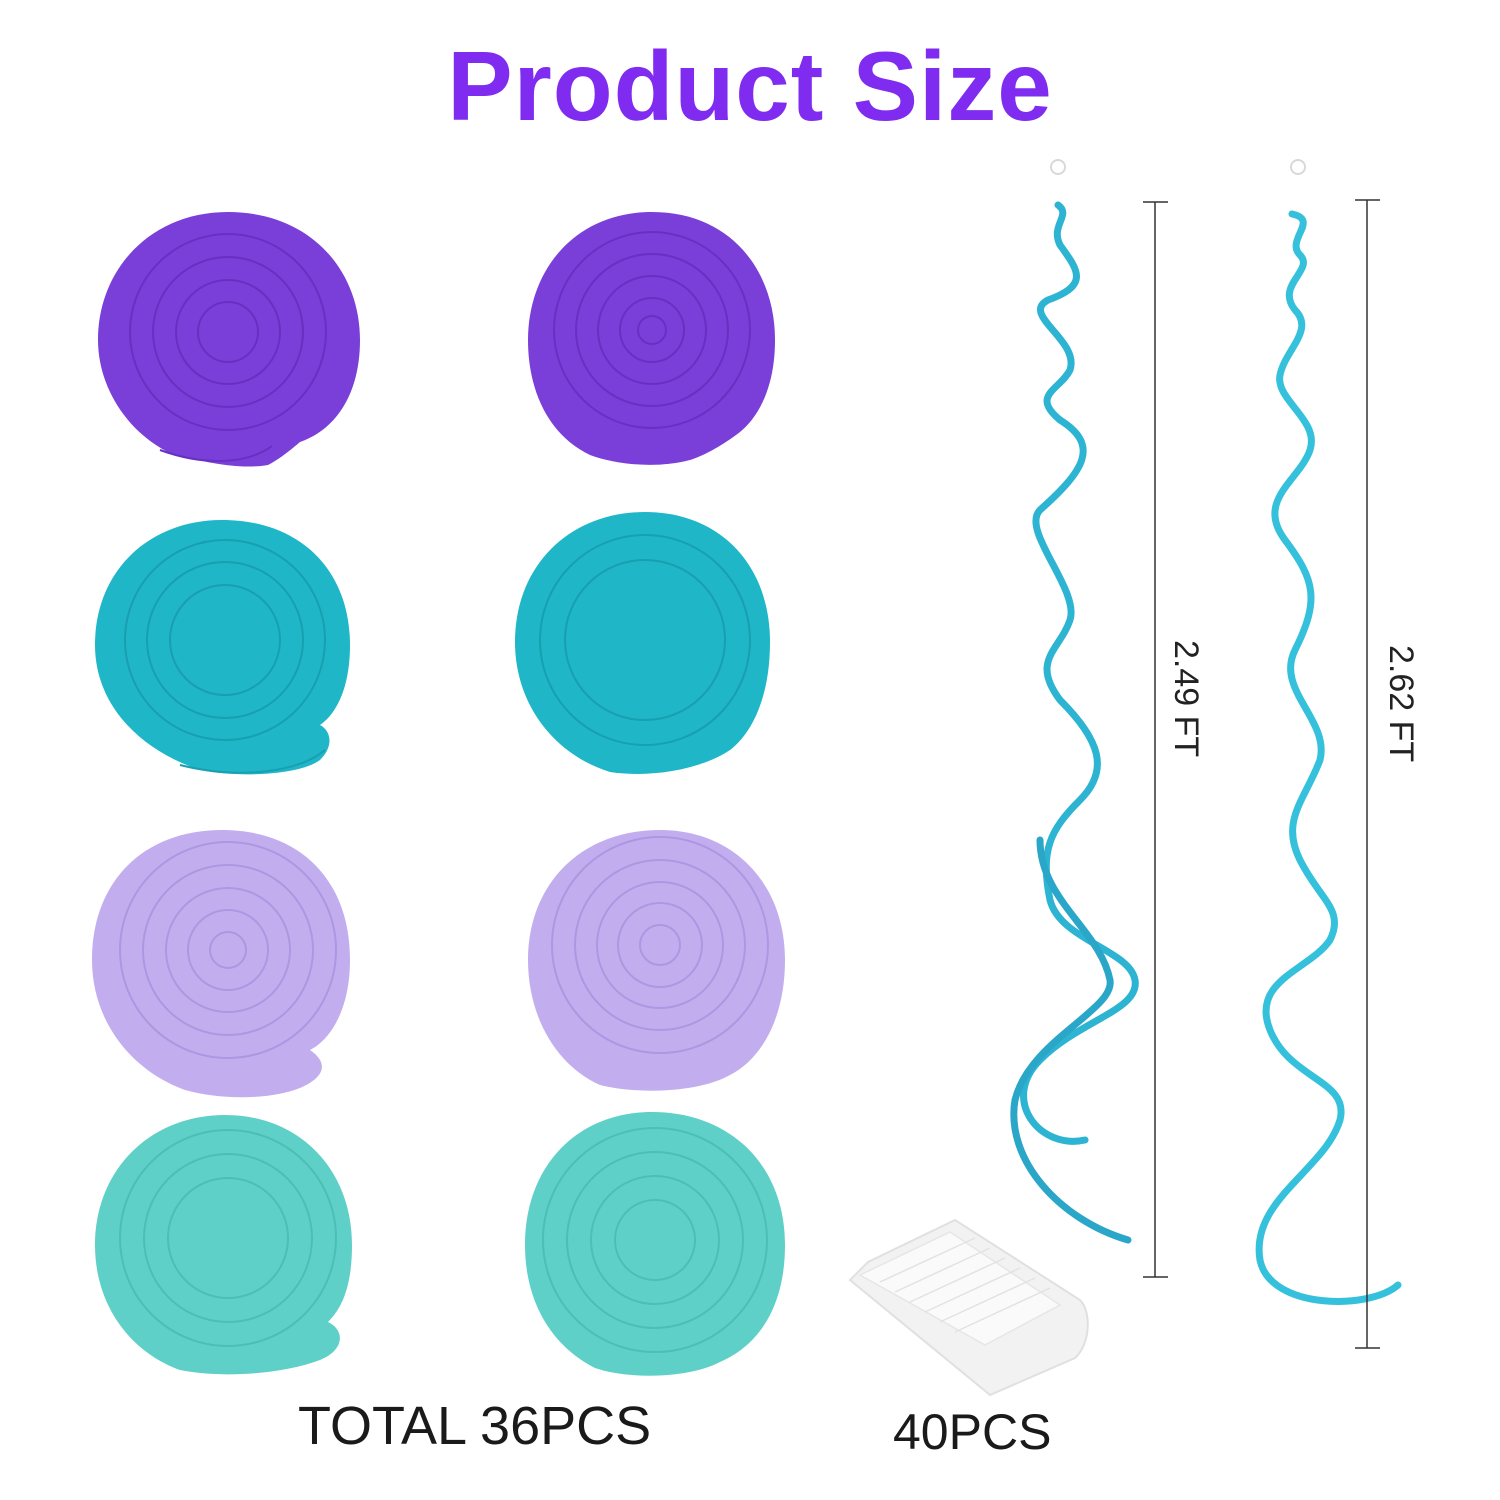  What do you see at coordinates (1186, 699) in the screenshot?
I see `length-label-1: 2.49 FT` at bounding box center [1186, 699].